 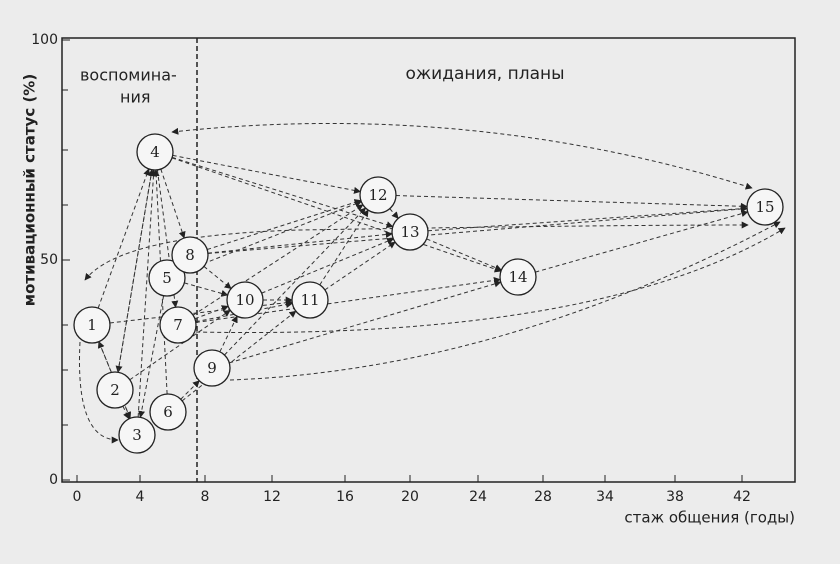 What do you see at coordinates (135, 97) in the screenshot?
I see `region-label: ния` at bounding box center [135, 97].